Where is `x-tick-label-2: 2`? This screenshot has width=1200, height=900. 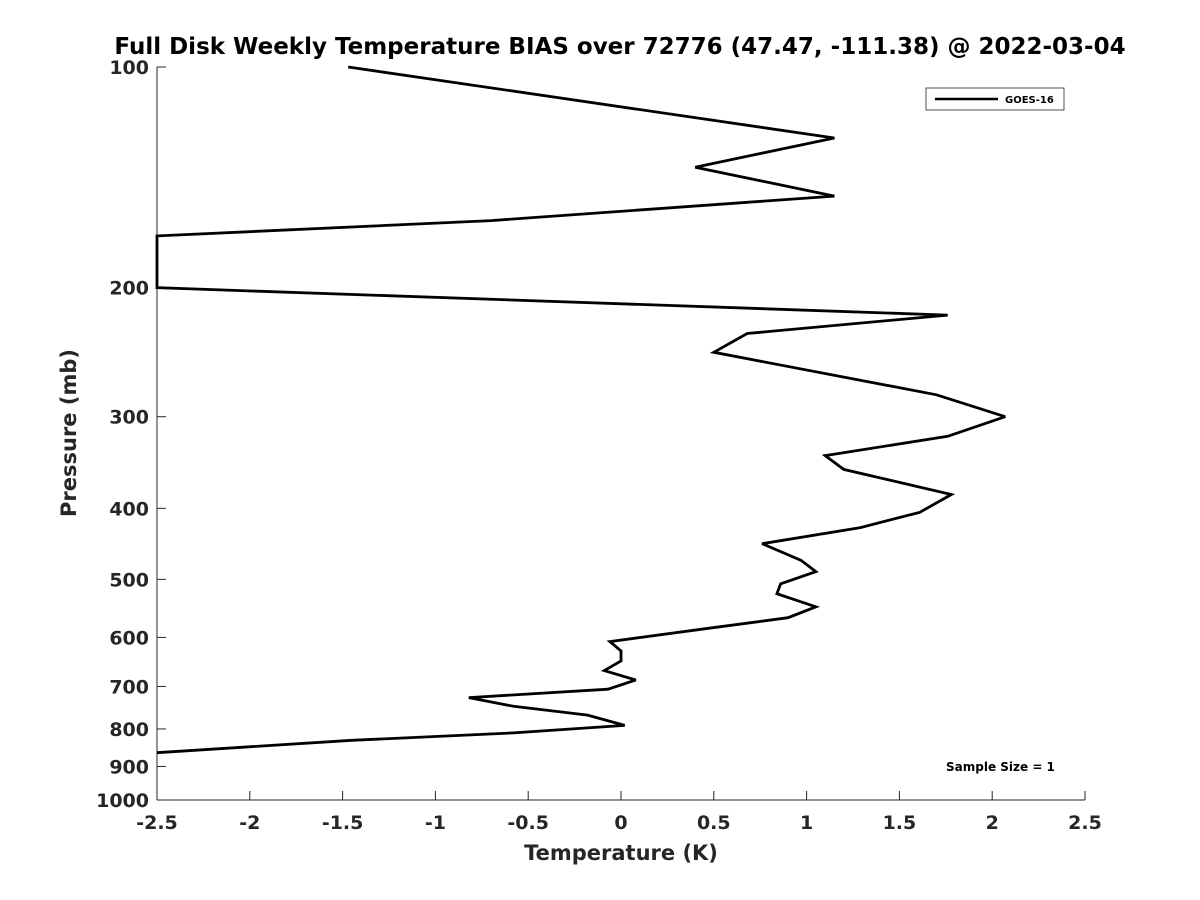
x-tick-label-2: 2 is located at coordinates (992, 823).